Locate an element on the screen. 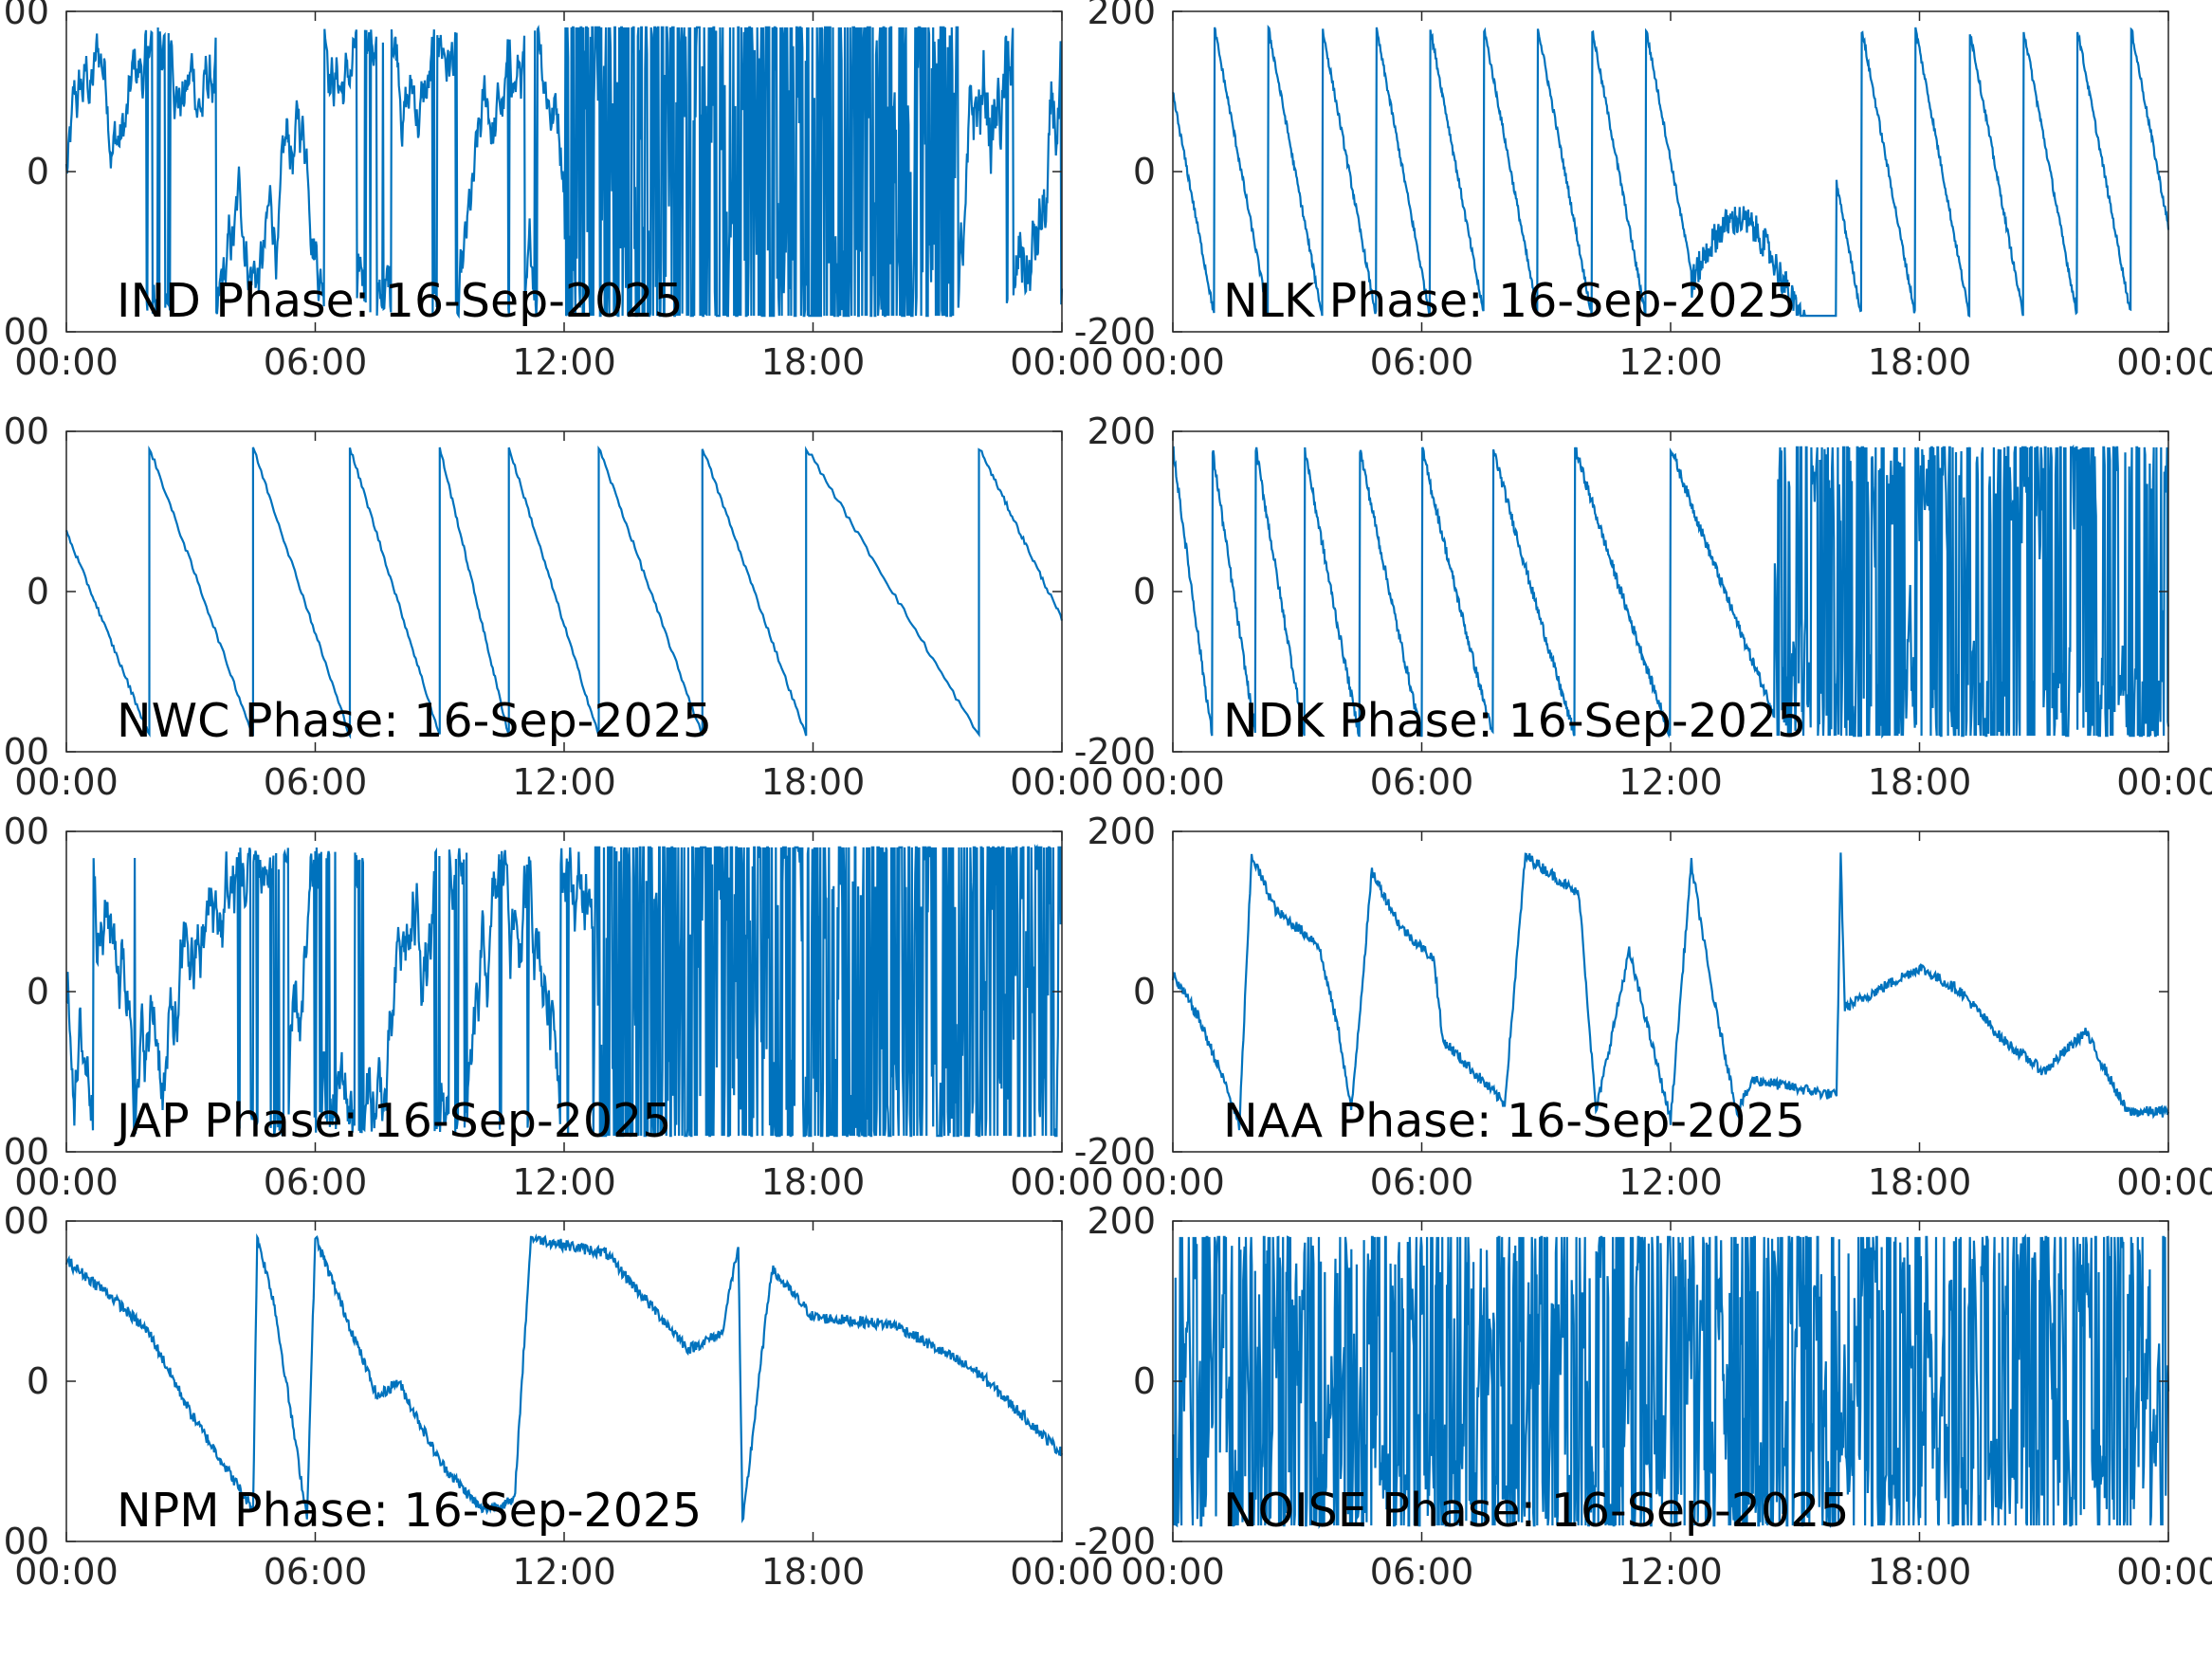  panel-title: NOISE Phase: 16-Sep-2025 is located at coordinates (1536, 1511).